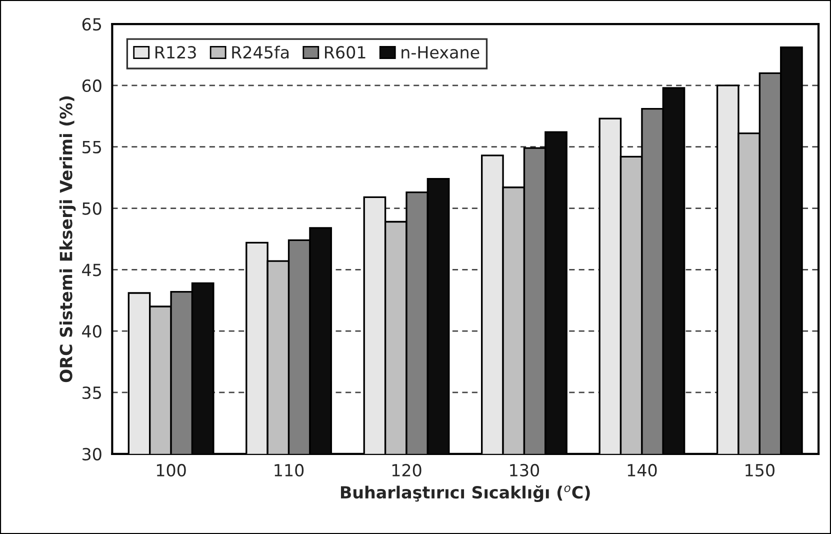  I want to click on x-tick-label: 150, so click(760, 470).